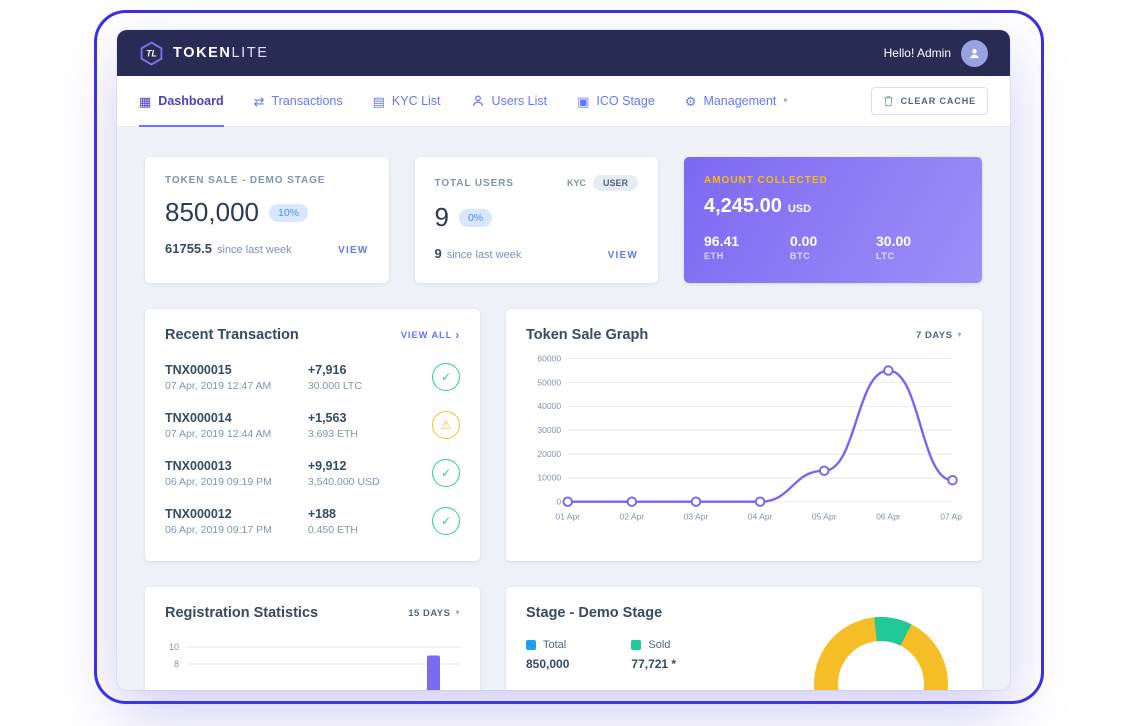  I want to click on kyc-user-toggle: KYC USER, so click(602, 183).